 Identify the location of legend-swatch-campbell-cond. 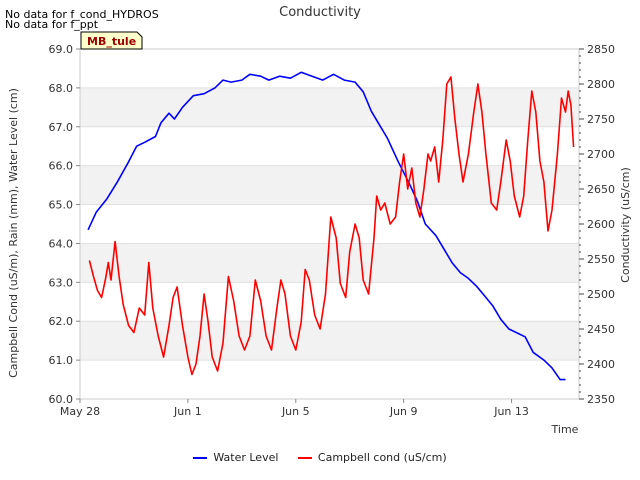
(304, 458).